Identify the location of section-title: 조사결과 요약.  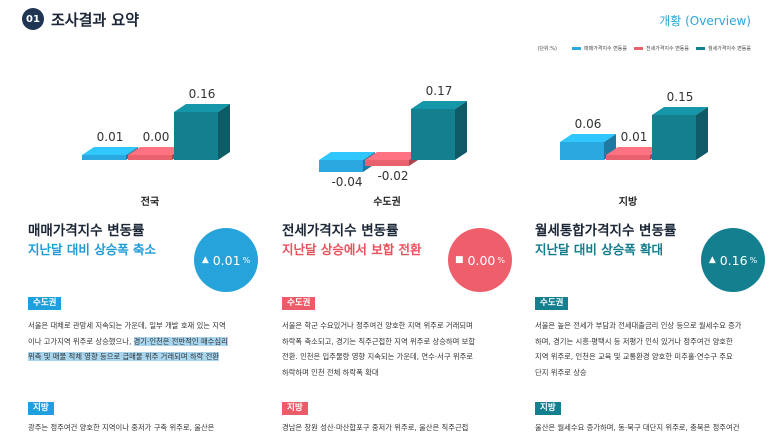
(95, 19).